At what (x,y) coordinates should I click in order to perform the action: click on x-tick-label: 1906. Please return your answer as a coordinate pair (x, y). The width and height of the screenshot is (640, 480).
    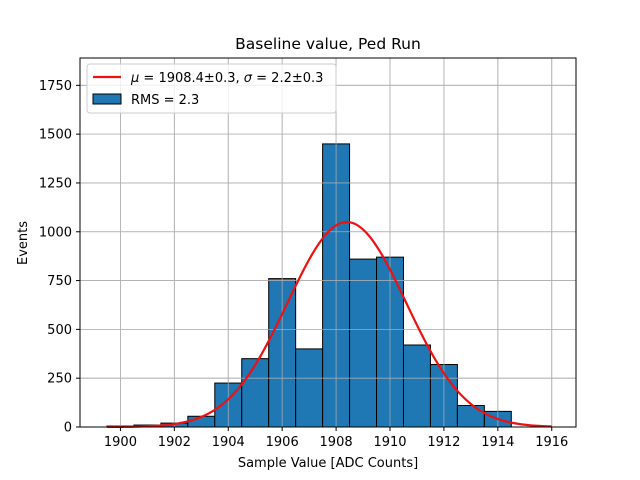
    Looking at the image, I should click on (282, 442).